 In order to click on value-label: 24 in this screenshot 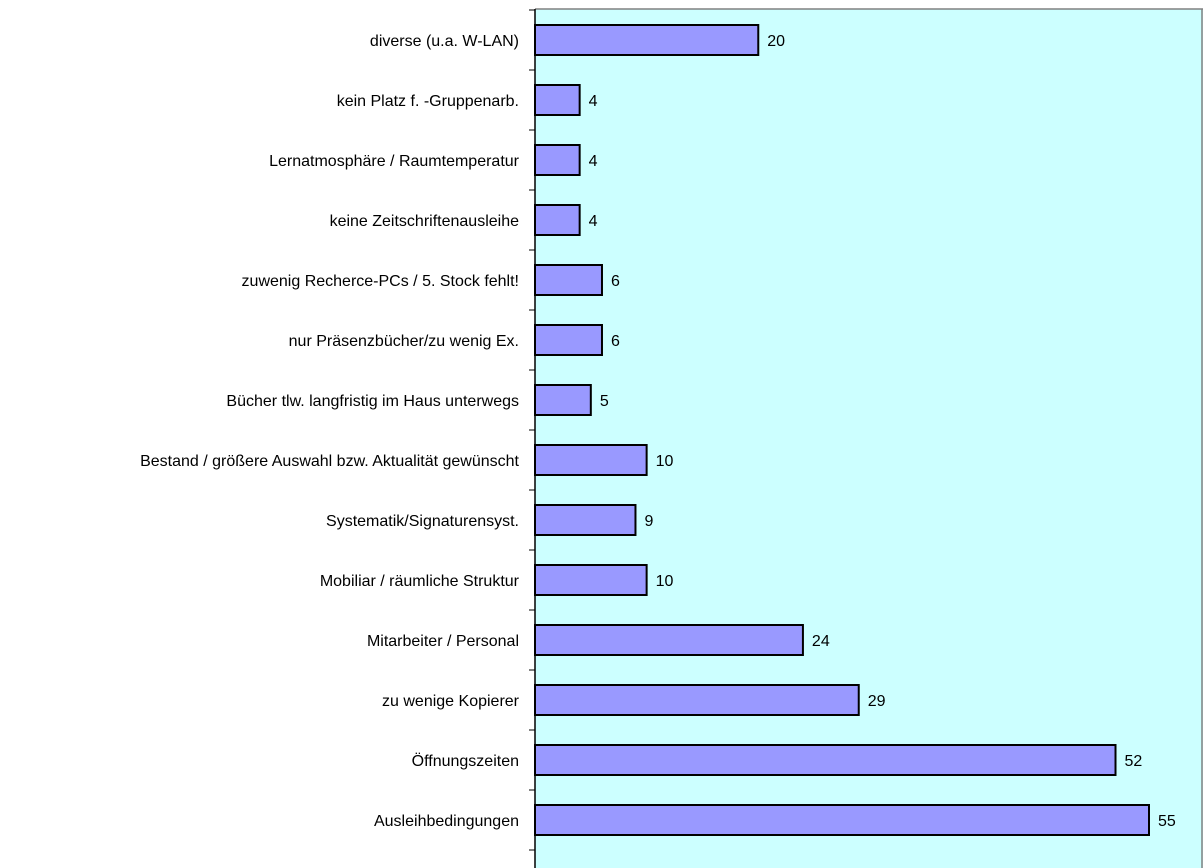, I will do `click(821, 641)`.